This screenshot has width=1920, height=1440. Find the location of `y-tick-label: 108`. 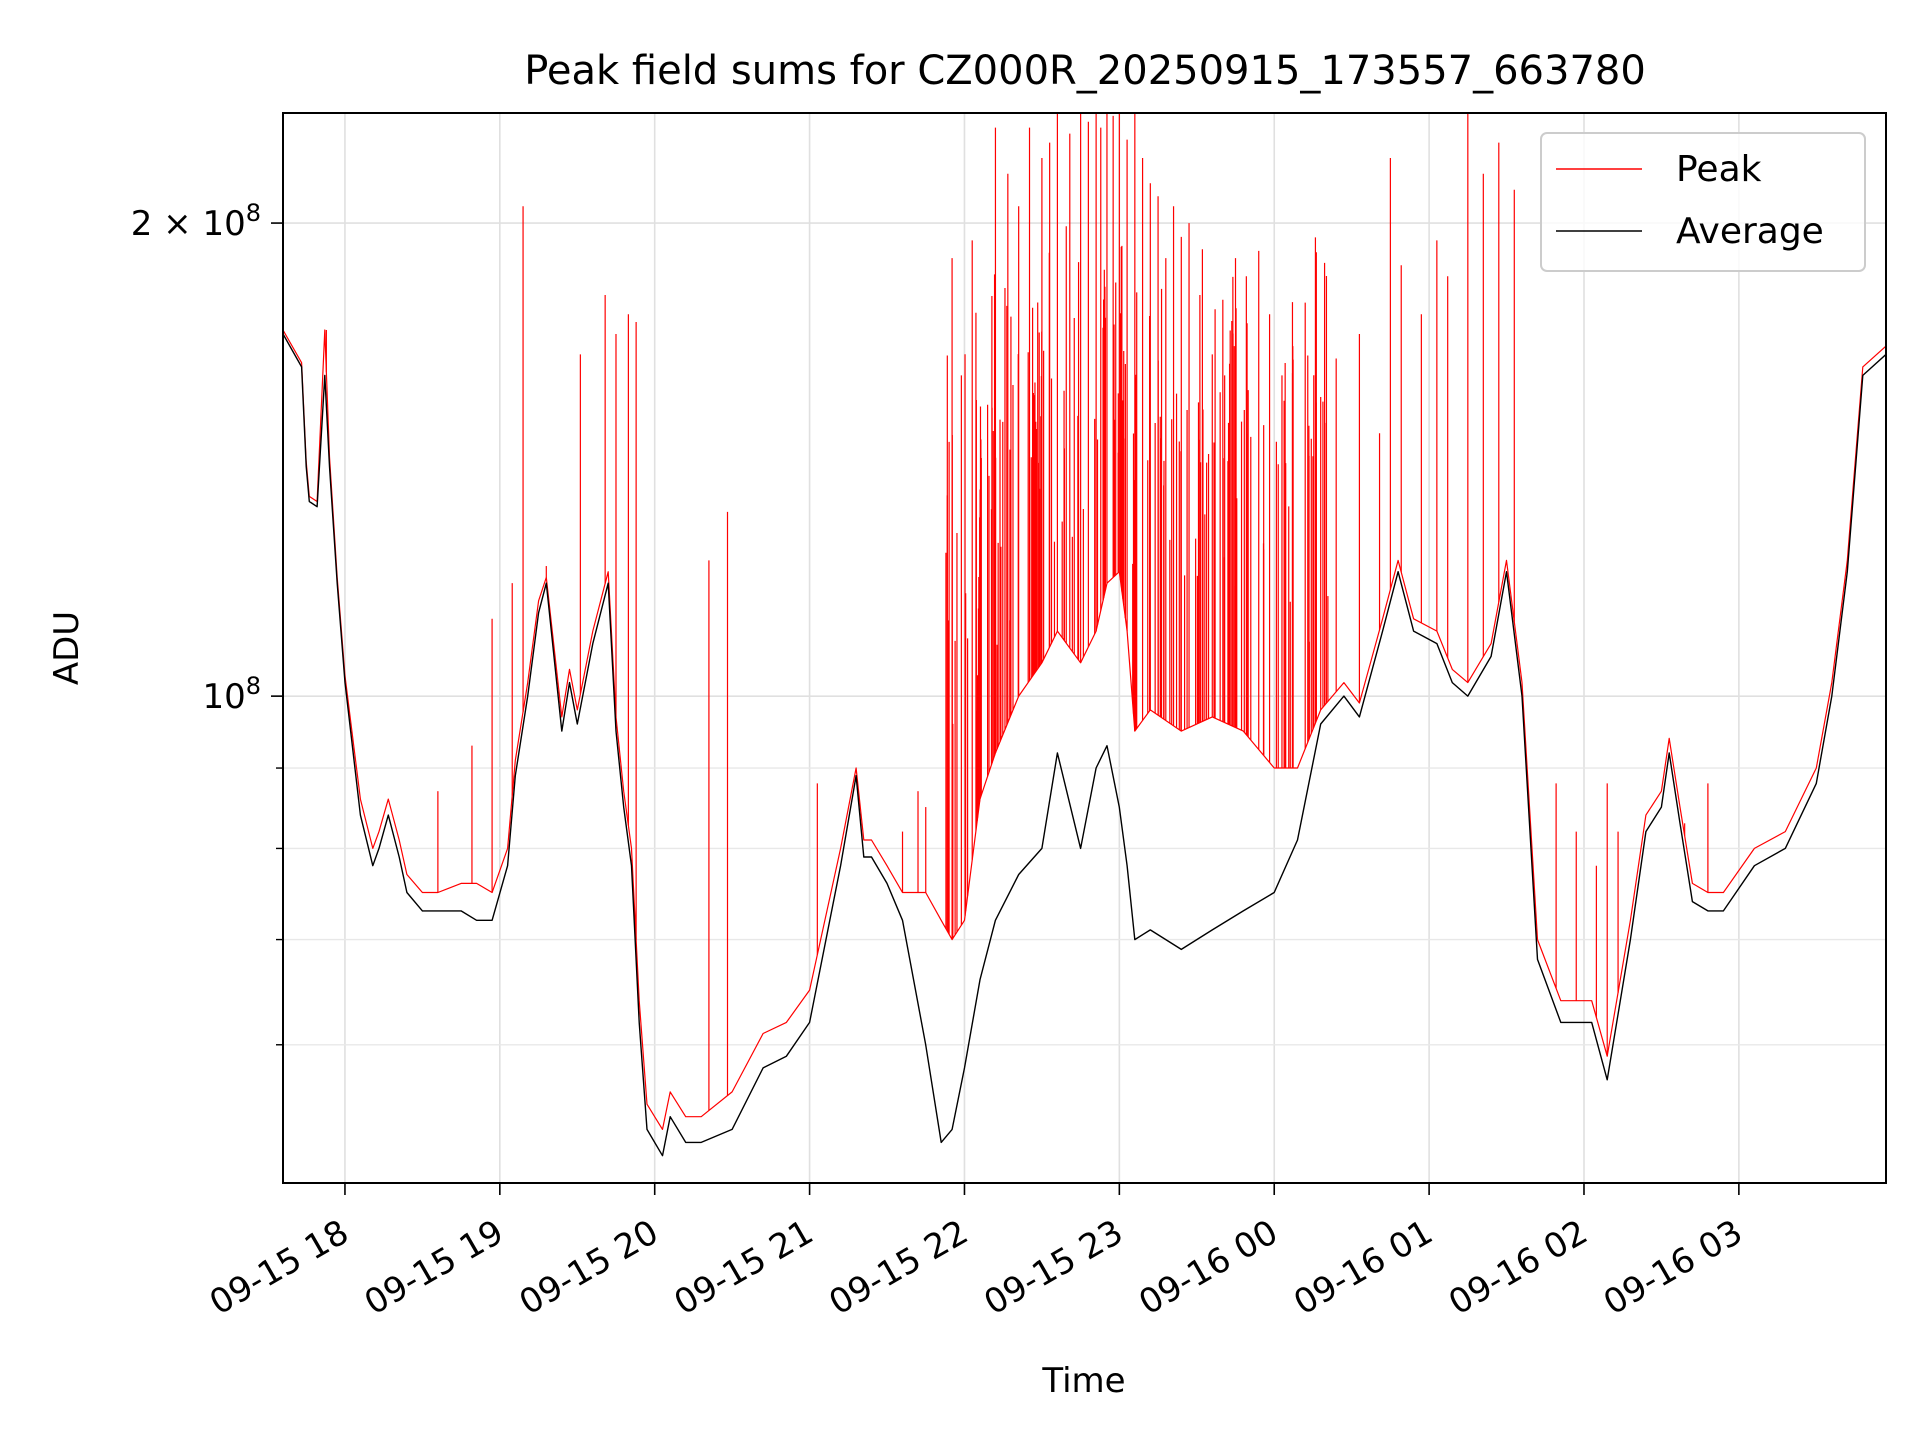

y-tick-label: 108 is located at coordinates (231, 694).